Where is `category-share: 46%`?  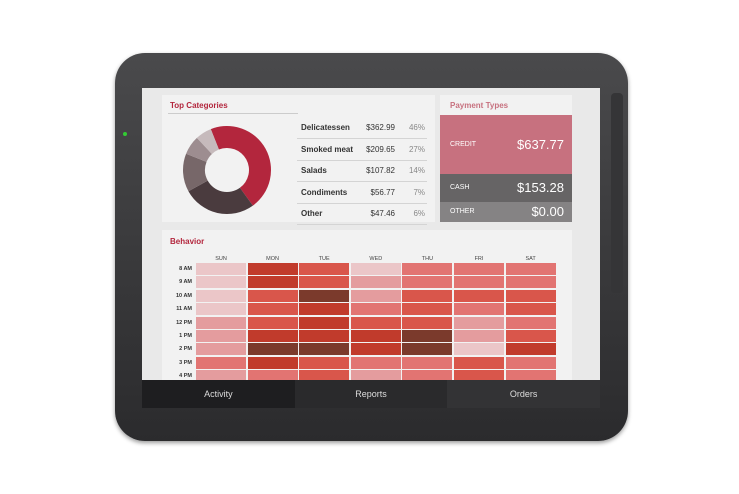 category-share: 46% is located at coordinates (416, 127).